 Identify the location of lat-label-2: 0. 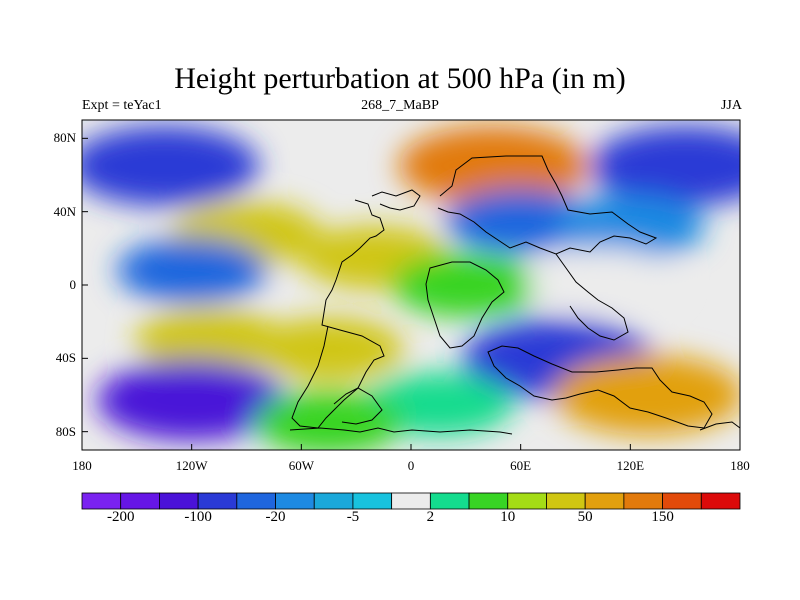
(73, 284).